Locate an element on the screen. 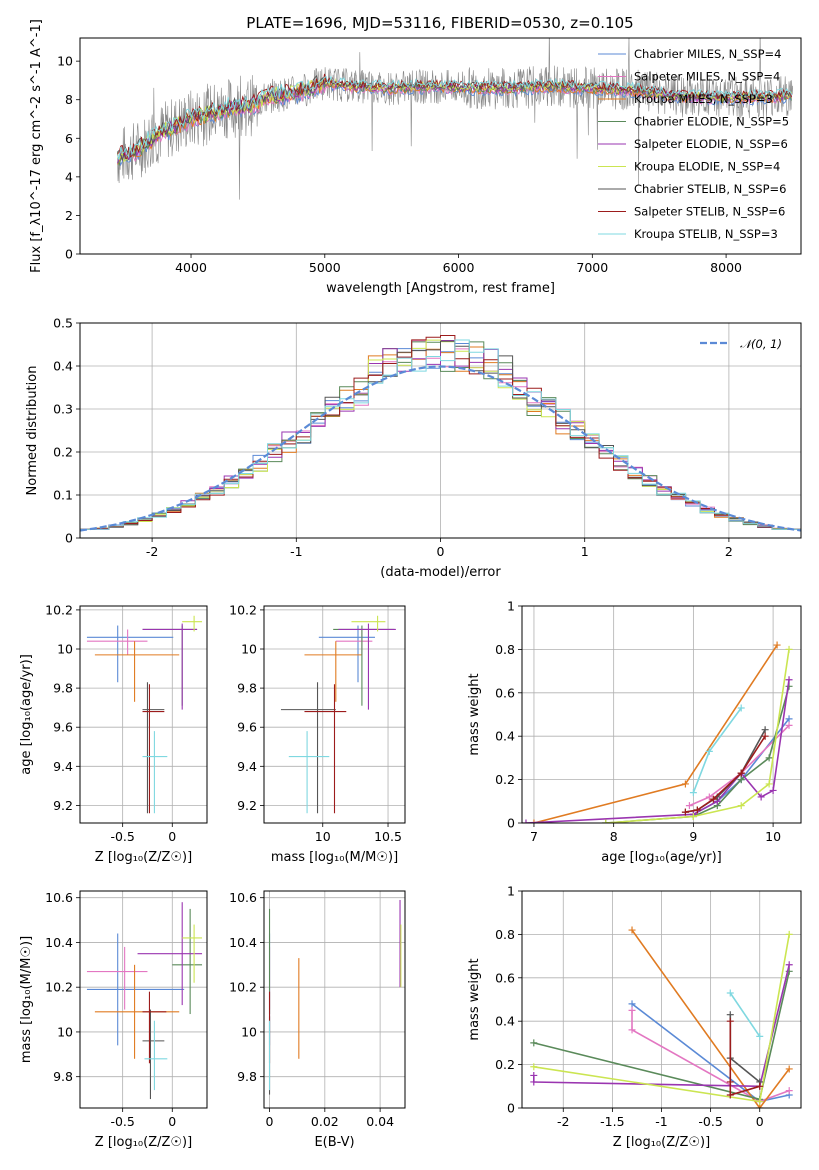  x-tick-label: -1.5 is located at coordinates (612, 1121).